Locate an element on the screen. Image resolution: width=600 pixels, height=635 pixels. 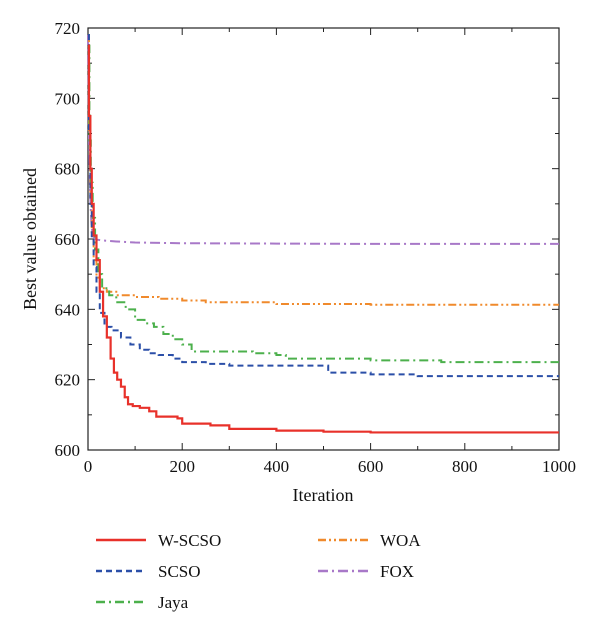
x-axis-label: Iteration is located at coordinates (323, 495).